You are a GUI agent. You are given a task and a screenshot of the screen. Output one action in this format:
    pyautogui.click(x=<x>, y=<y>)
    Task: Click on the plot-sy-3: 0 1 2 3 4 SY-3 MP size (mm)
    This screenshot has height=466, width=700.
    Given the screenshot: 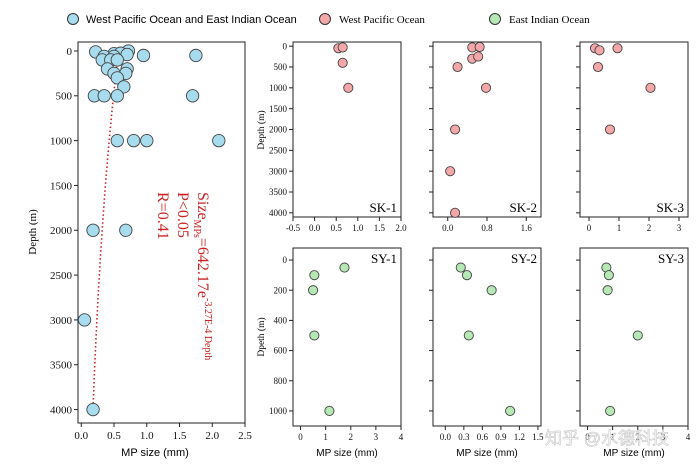 What is the action you would take?
    pyautogui.click(x=633, y=353)
    